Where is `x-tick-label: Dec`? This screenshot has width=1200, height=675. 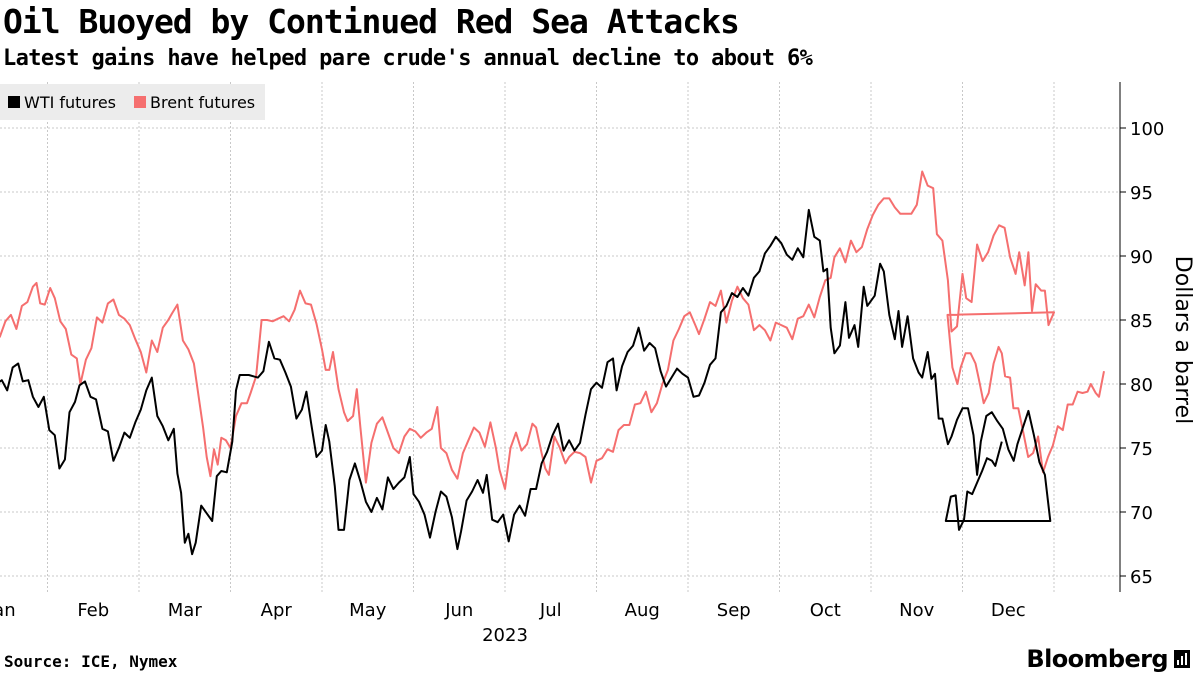 x-tick-label: Dec is located at coordinates (1008, 610).